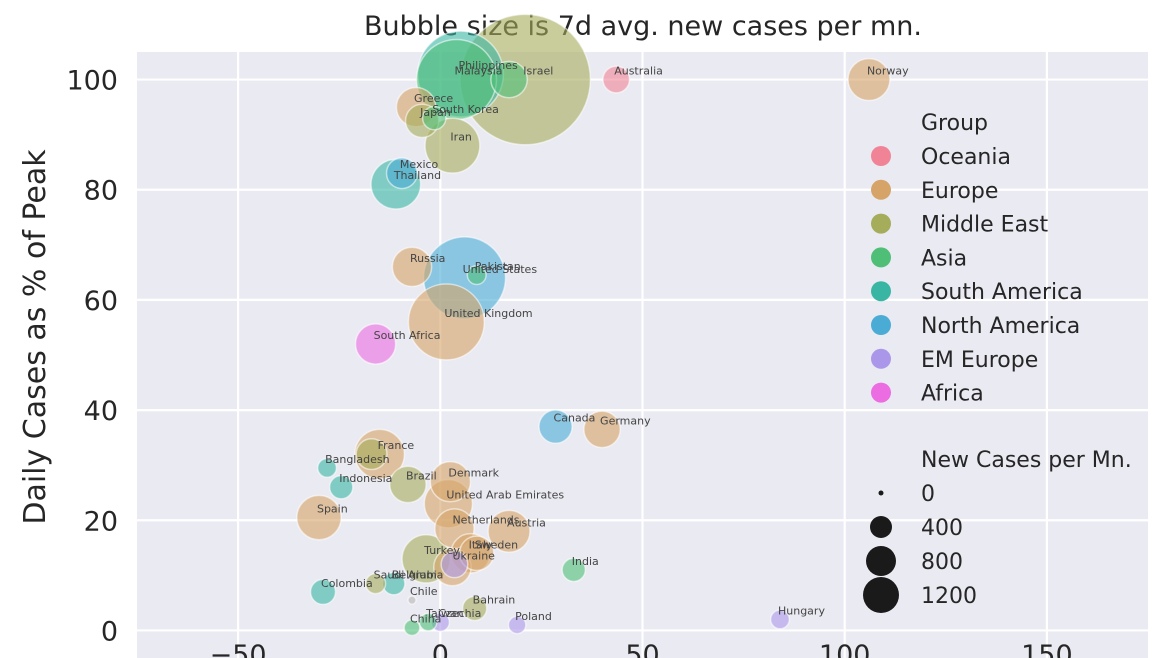 The image size is (1170, 658). I want to click on country-label: Canada, so click(575, 418).